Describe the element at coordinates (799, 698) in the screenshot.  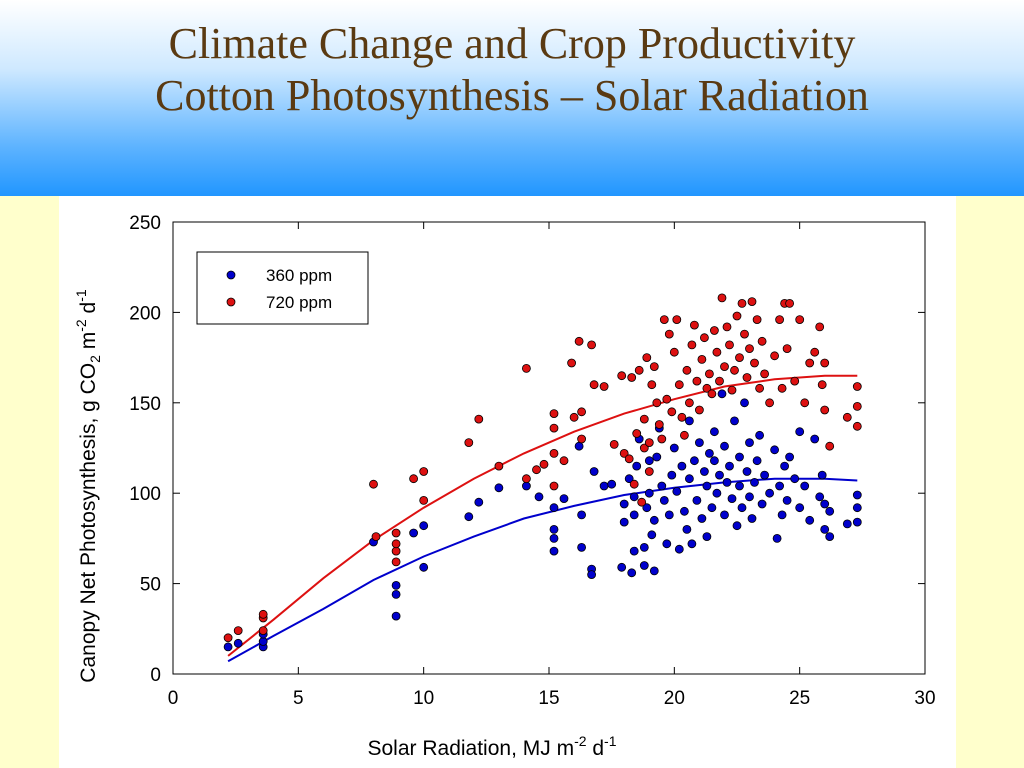
I see `x-tick-label: 25` at that location.